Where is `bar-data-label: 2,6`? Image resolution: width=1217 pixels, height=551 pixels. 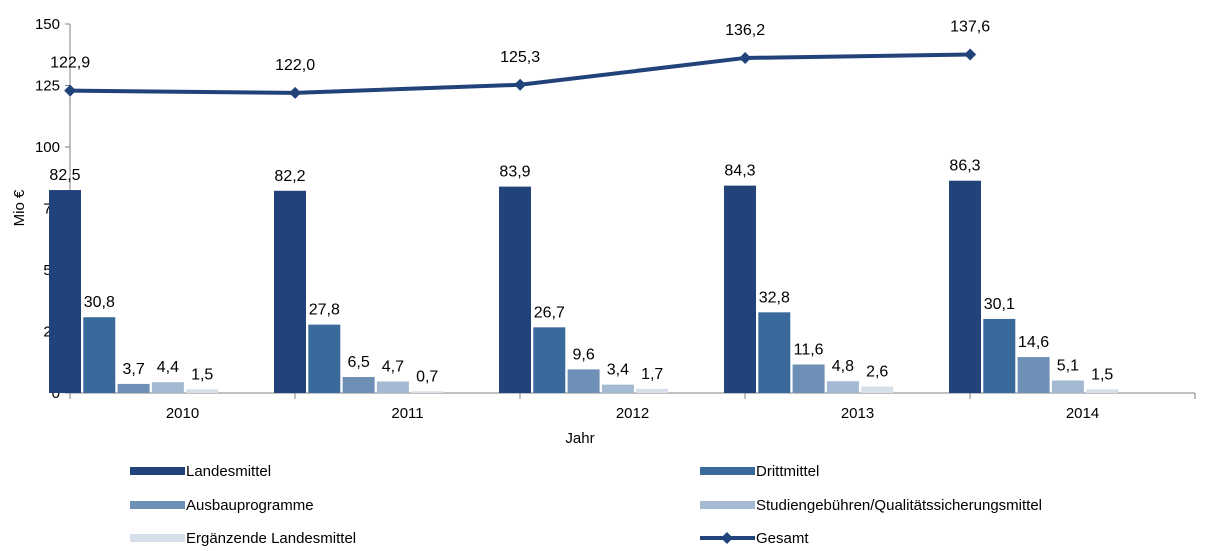 bar-data-label: 2,6 is located at coordinates (877, 372).